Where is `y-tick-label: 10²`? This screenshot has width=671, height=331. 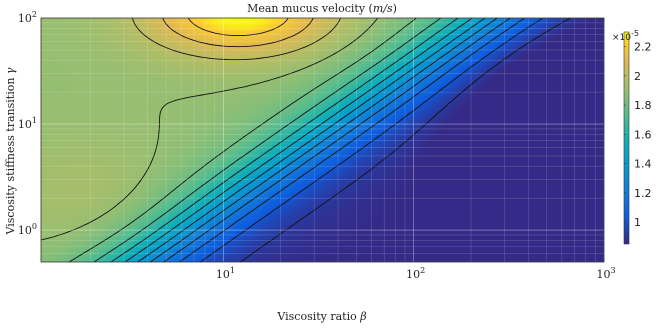 y-tick-label: 10² is located at coordinates (27, 17).